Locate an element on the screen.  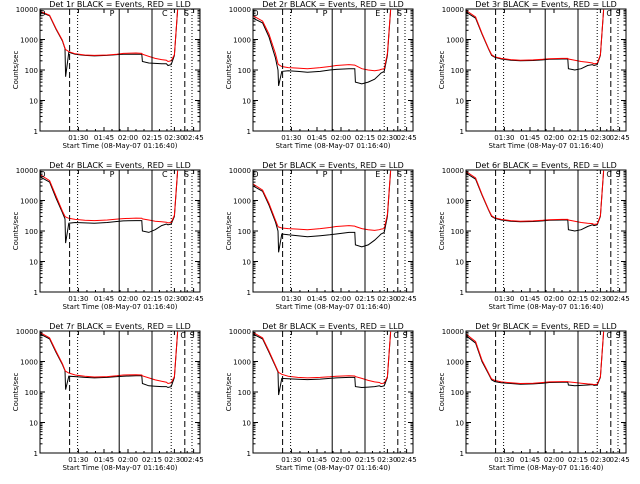
subplot-title: Det 5r BLACK = Events, RED = LLD is located at coordinates (333, 165).